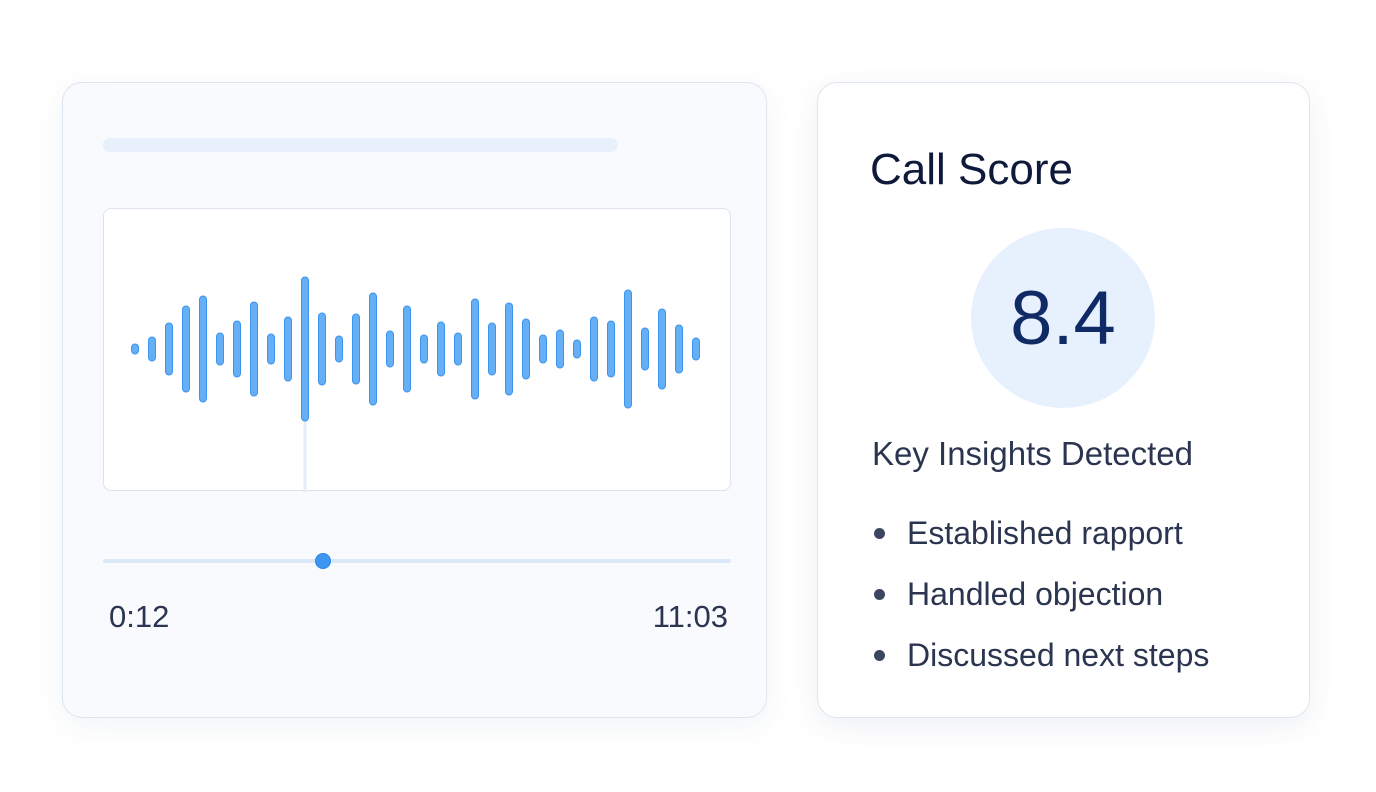 This screenshot has width=1376, height=792. Describe the element at coordinates (1033, 453) in the screenshot. I see `insights-heading: Key Insights Detected` at that location.